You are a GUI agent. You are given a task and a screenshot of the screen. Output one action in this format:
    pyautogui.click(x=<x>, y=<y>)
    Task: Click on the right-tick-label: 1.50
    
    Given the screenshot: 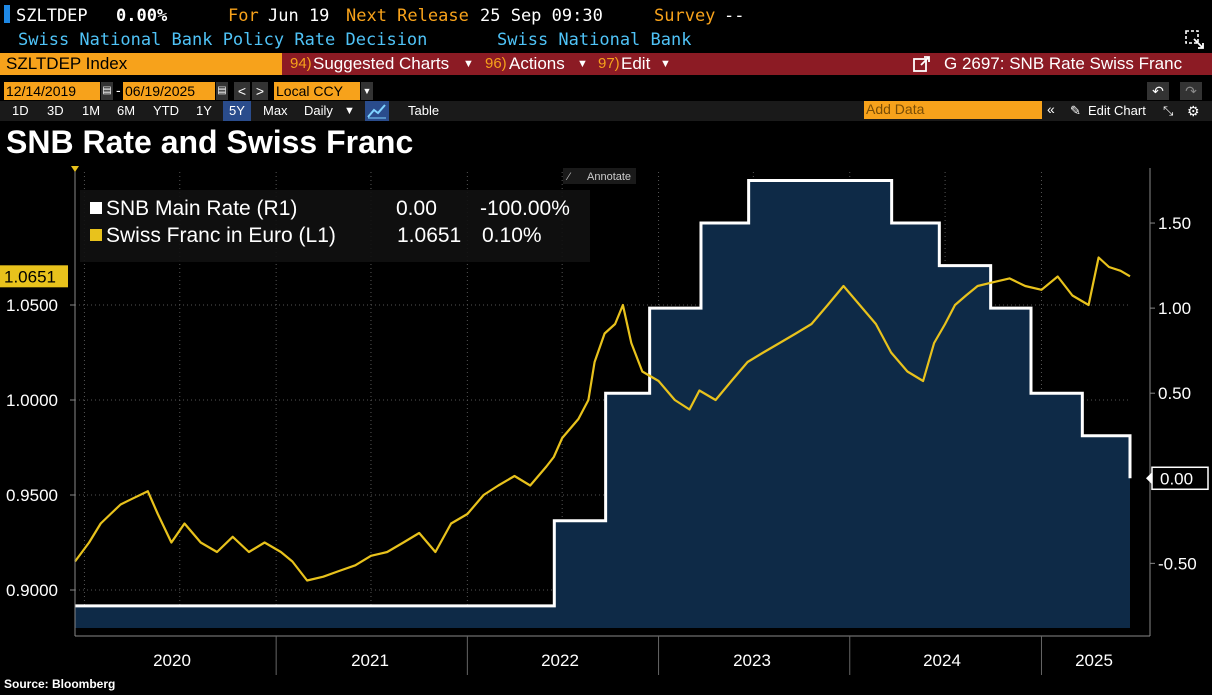 What is the action you would take?
    pyautogui.click(x=1174, y=223)
    